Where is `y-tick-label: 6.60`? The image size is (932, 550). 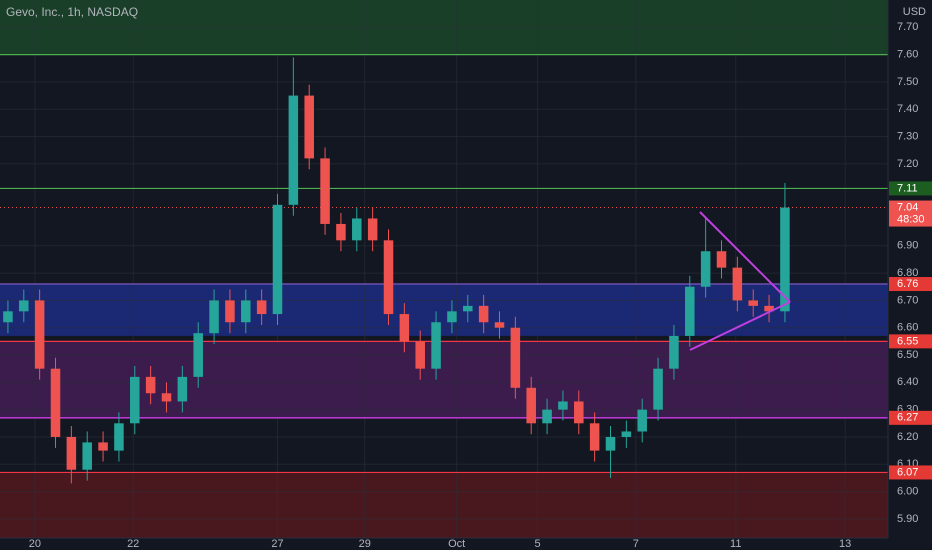 y-tick-label: 6.60 is located at coordinates (907, 328).